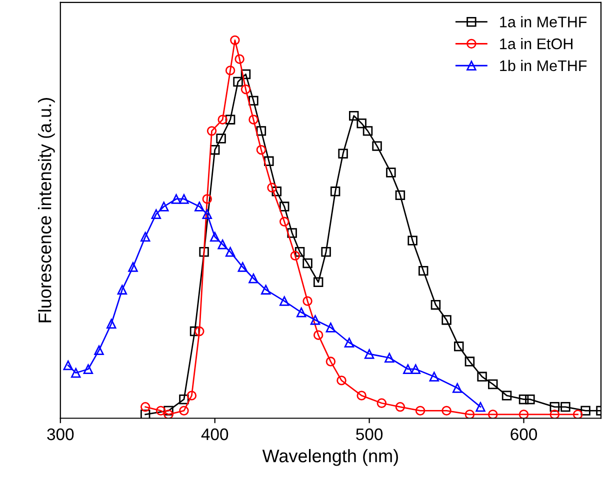 Image resolution: width=604 pixels, height=478 pixels. I want to click on x-tick-label: 300, so click(60, 434).